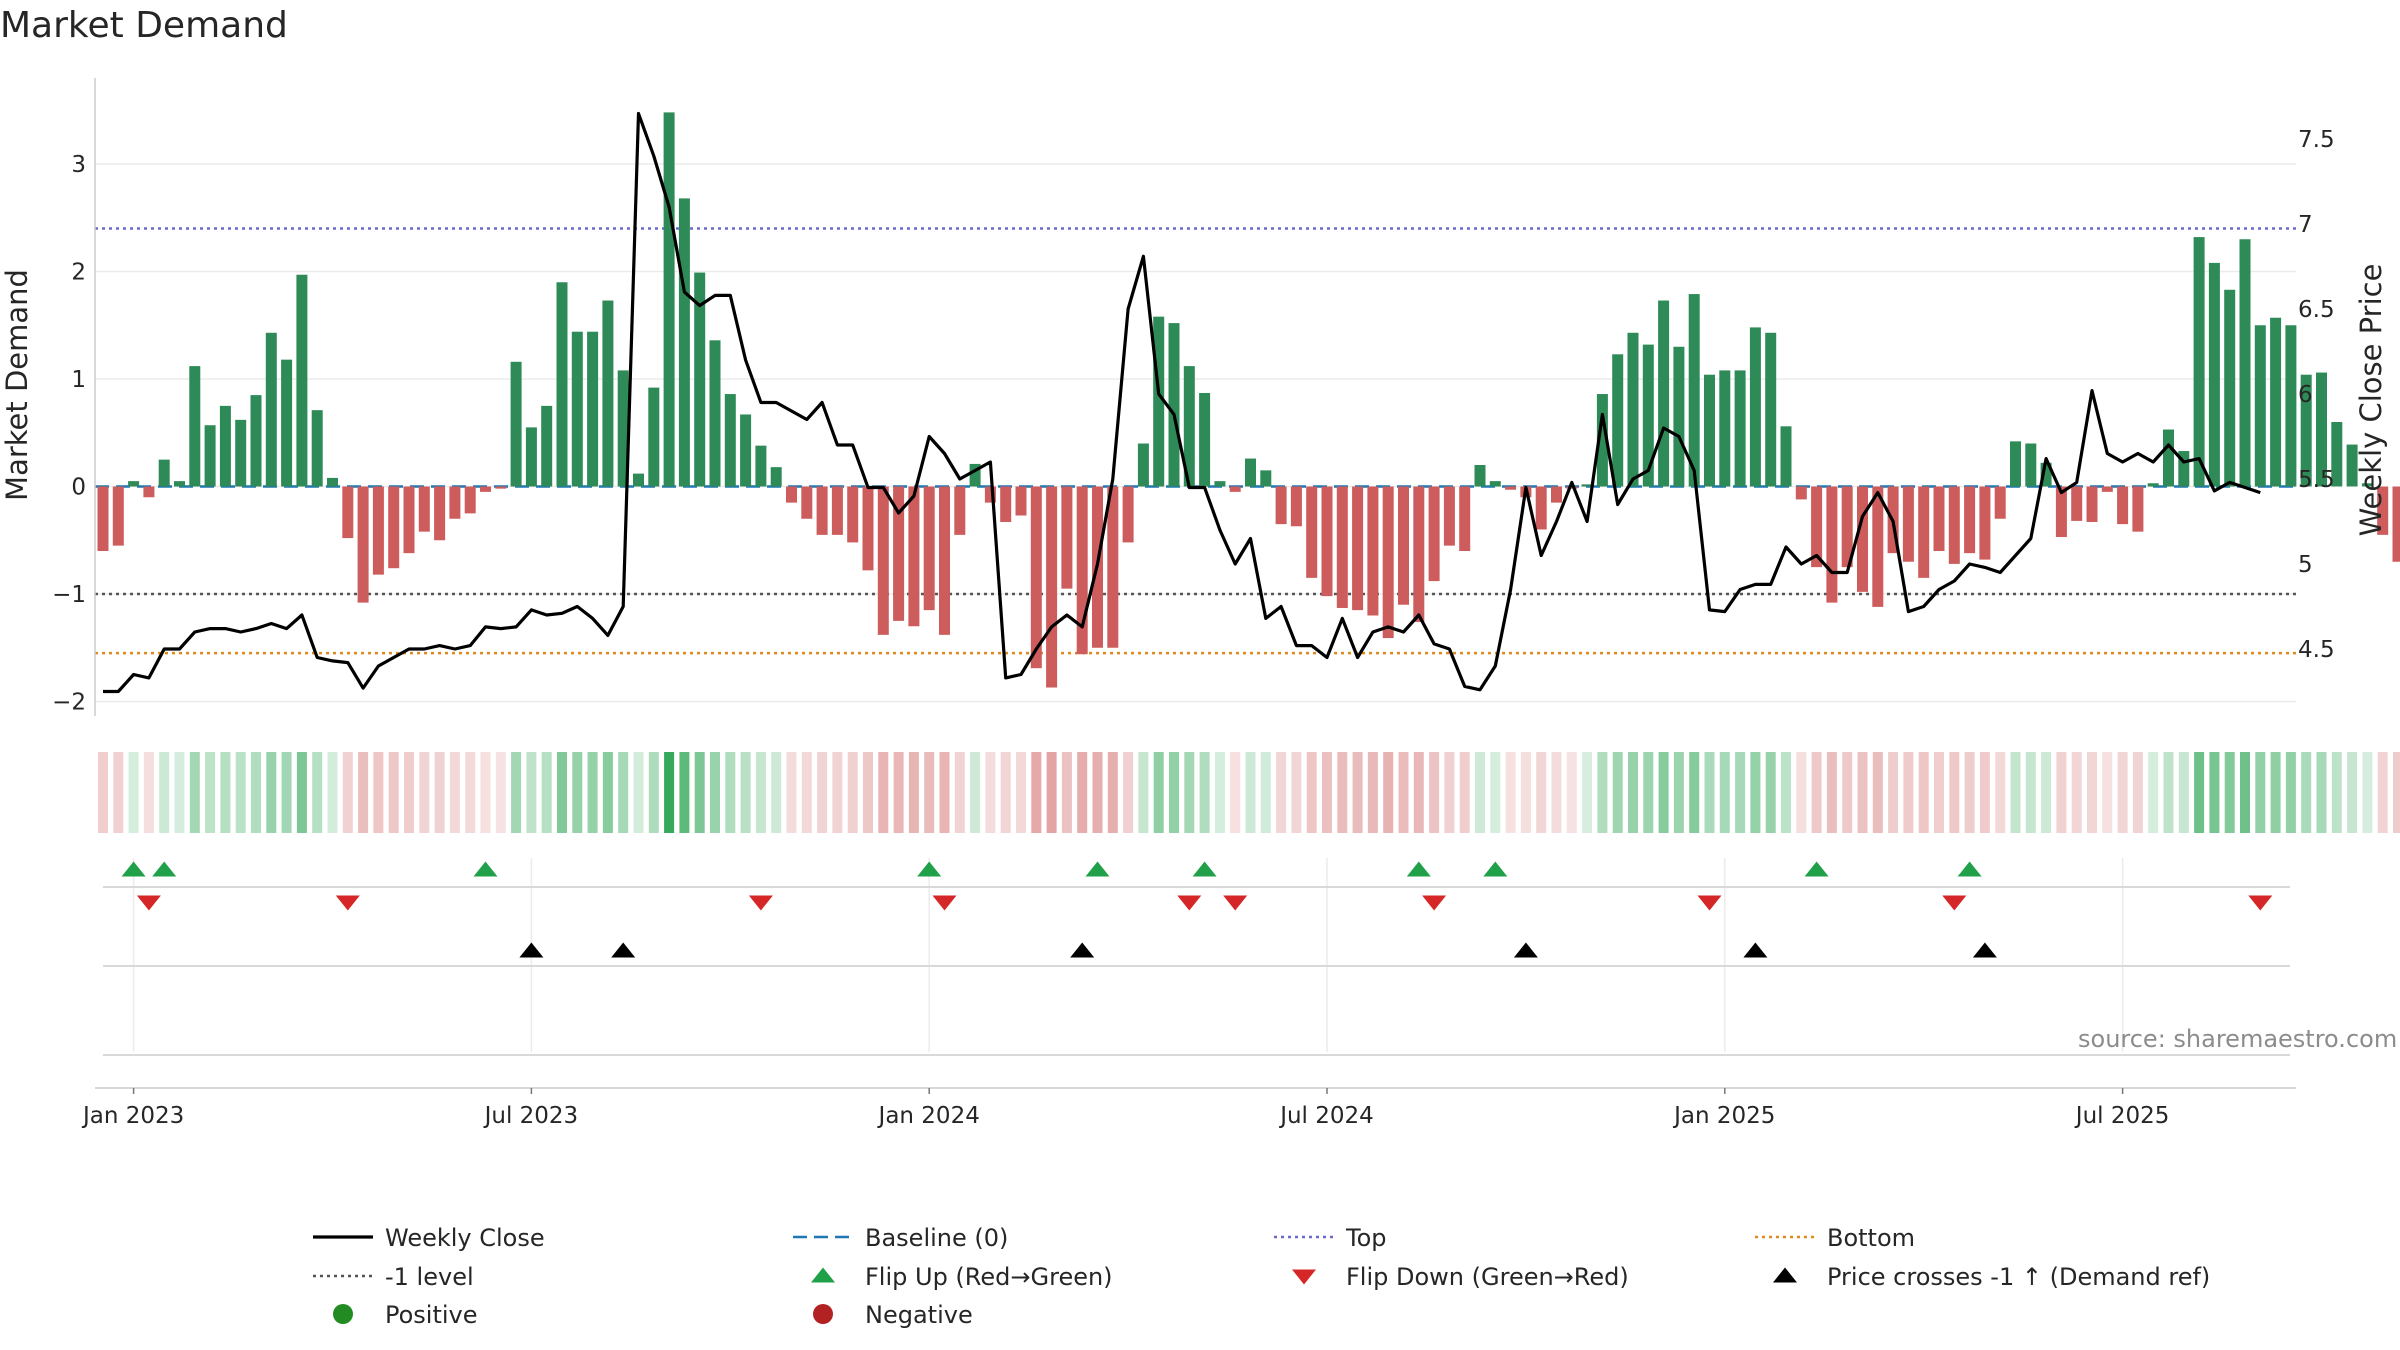 This screenshot has height=1350, width=2400. Describe the element at coordinates (1082, 950) in the screenshot. I see `price-cross-marker` at that location.